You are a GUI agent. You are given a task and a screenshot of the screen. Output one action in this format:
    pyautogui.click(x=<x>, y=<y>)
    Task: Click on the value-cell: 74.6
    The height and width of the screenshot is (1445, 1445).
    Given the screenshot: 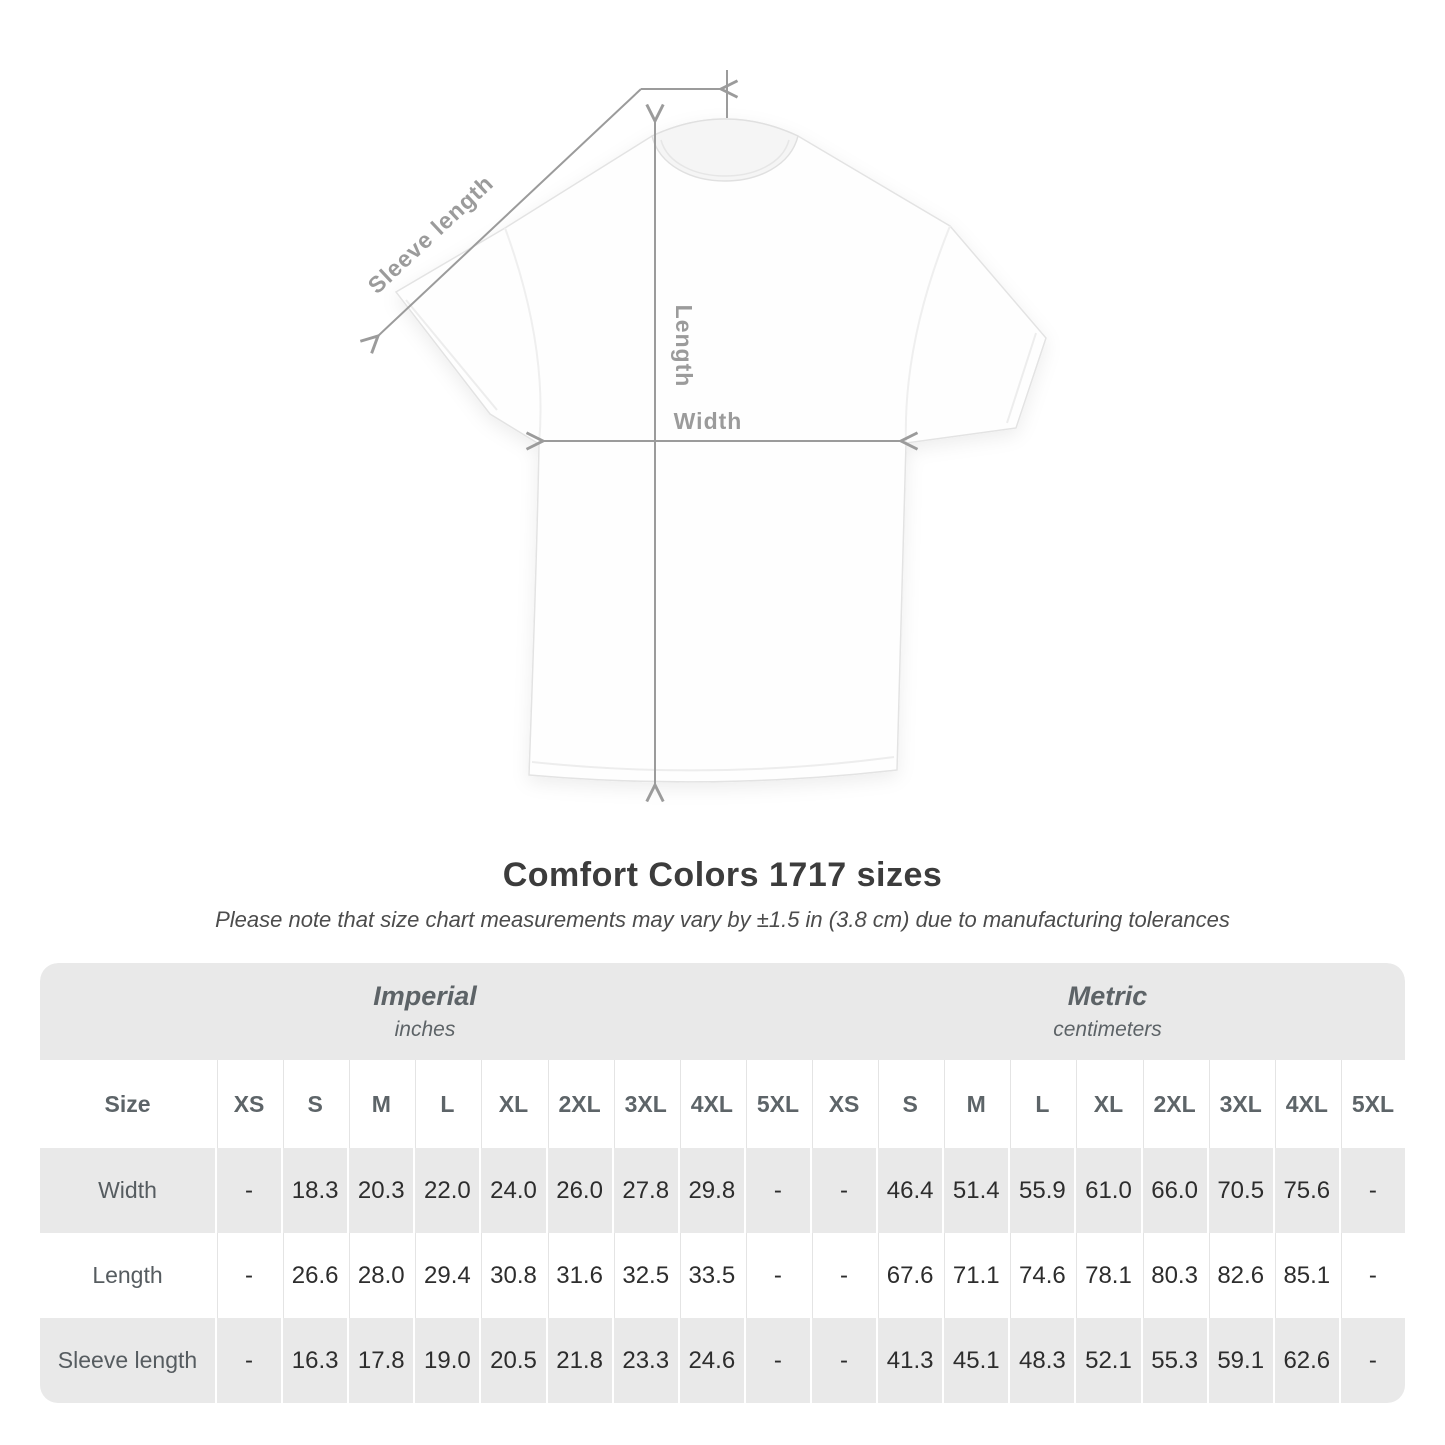 What is the action you would take?
    pyautogui.click(x=1041, y=1275)
    